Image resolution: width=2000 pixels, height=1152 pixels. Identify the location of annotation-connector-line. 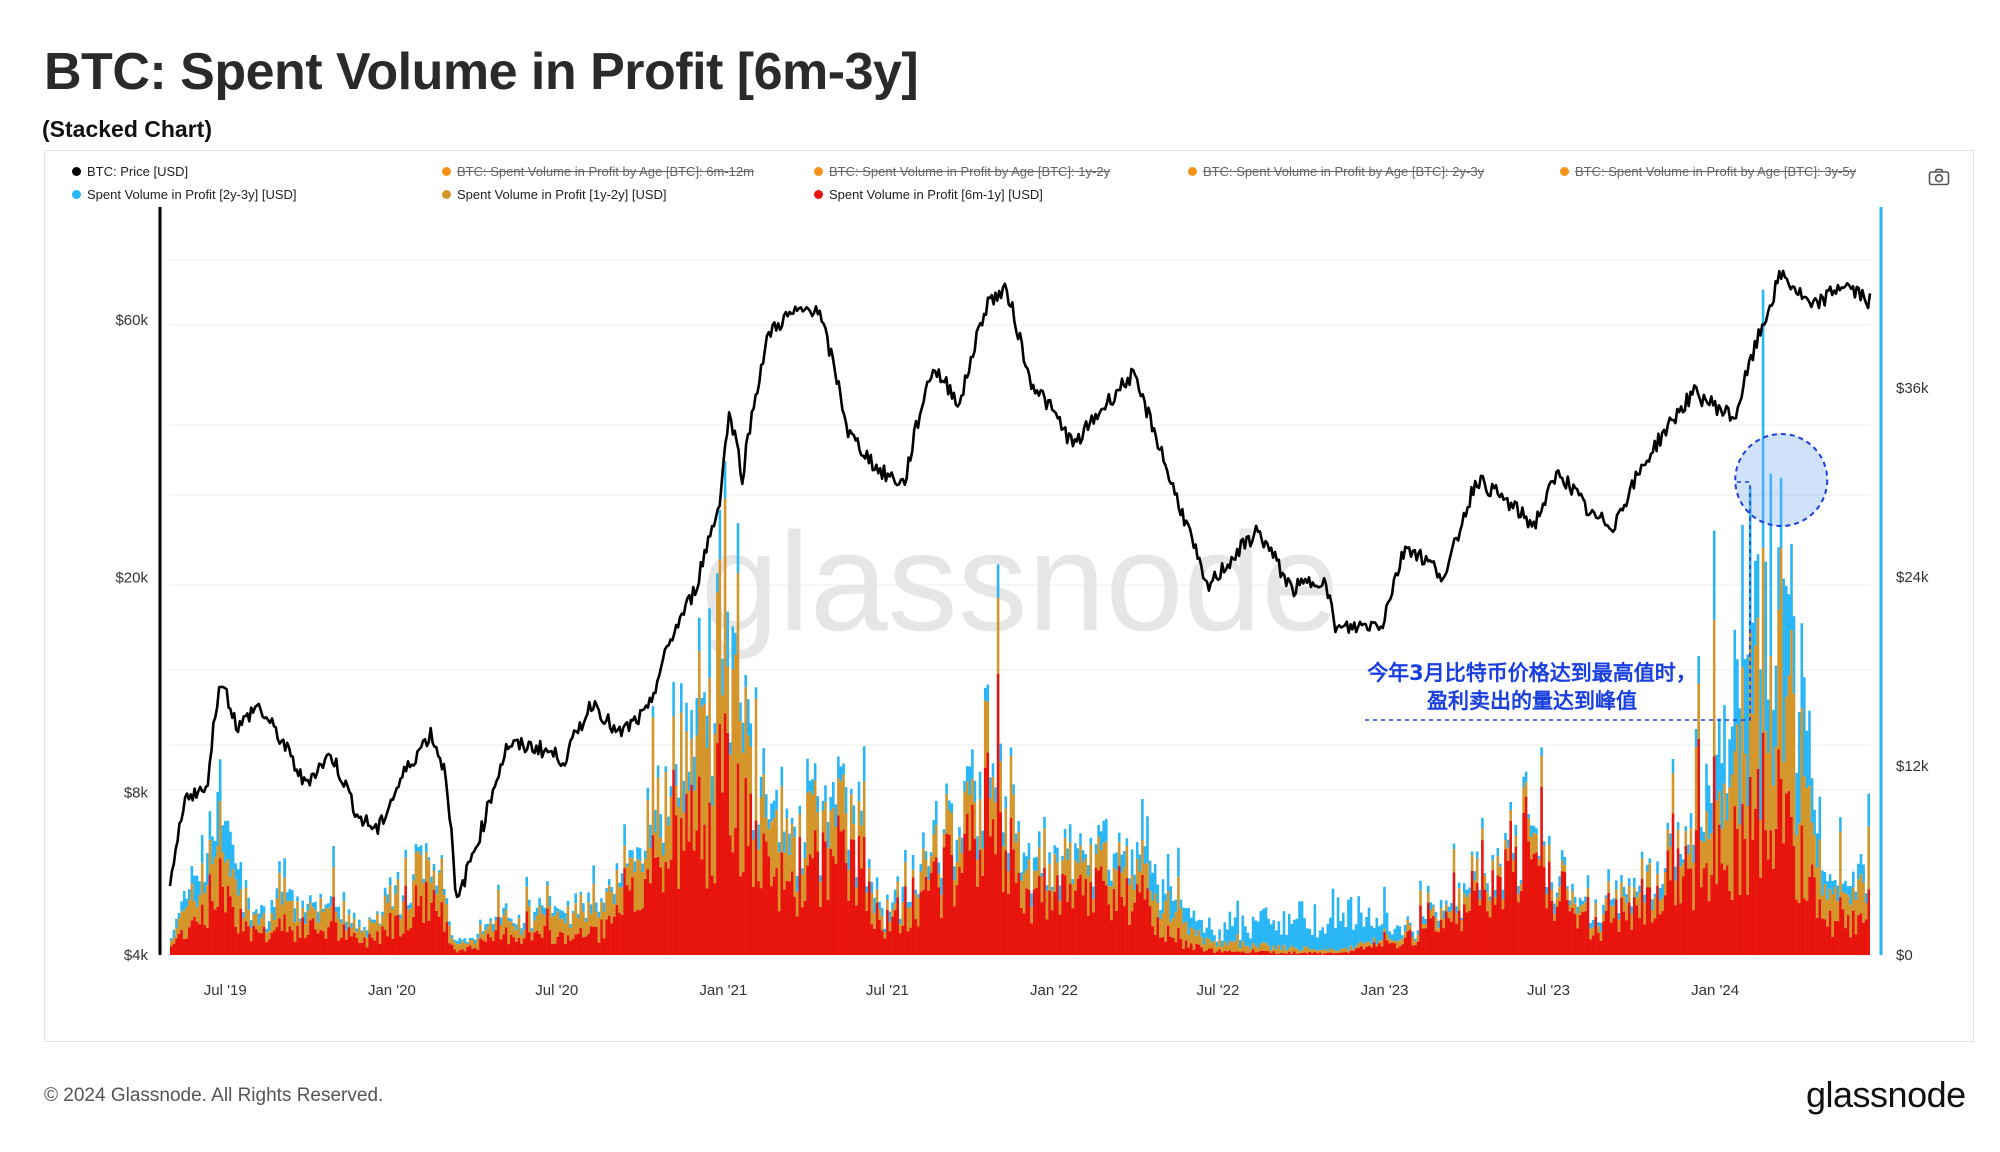
(1558, 601).